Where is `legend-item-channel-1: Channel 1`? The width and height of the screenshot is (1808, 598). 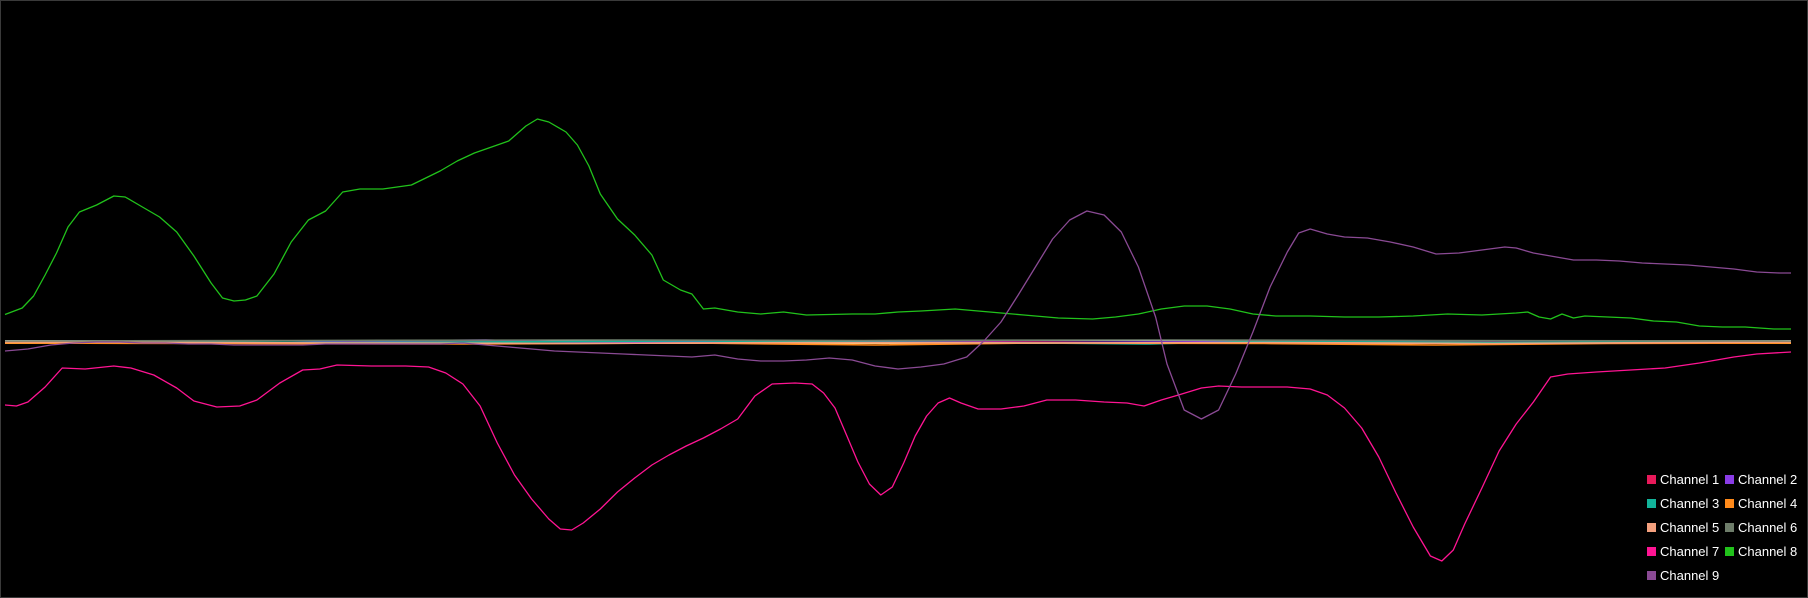
legend-item-channel-1: Channel 1 is located at coordinates (1683, 479).